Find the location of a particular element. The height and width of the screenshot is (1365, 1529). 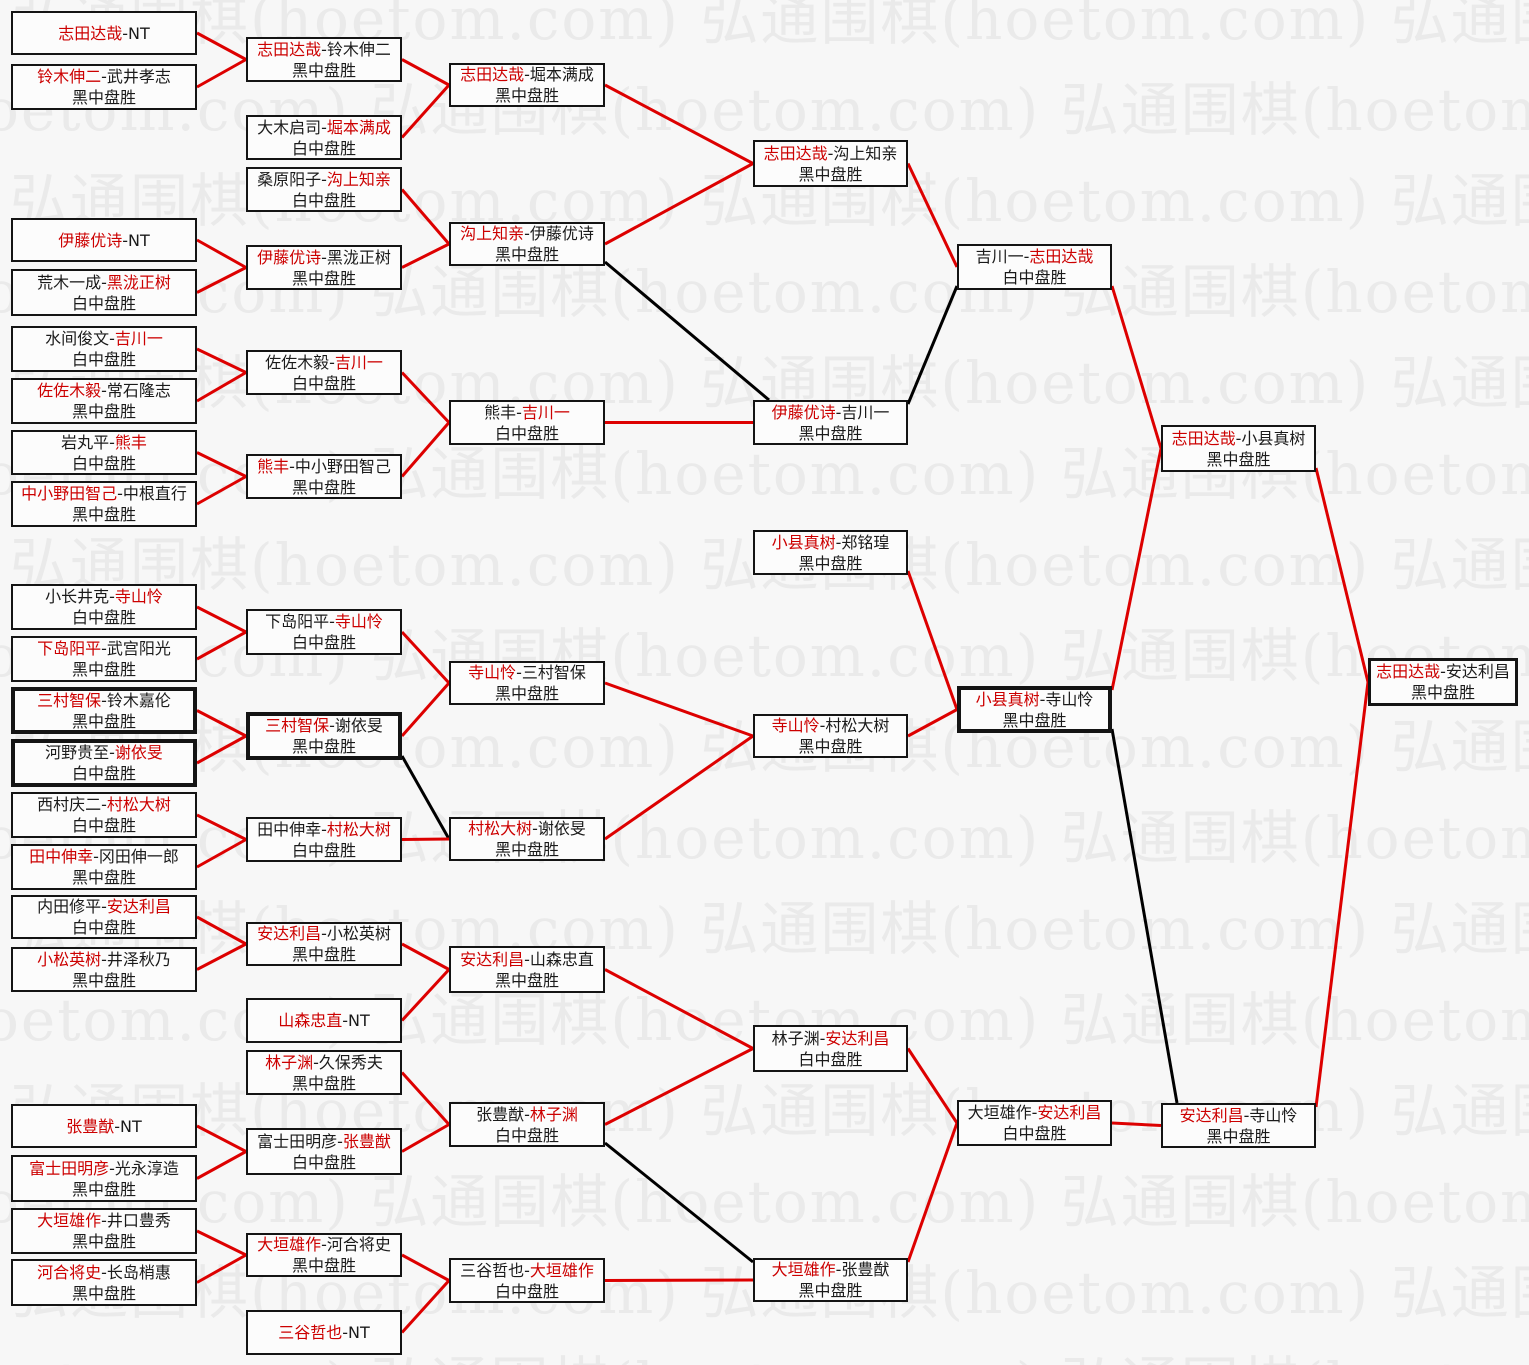

match-box-b3: 伊藤优诗-NT is located at coordinates (104, 240).